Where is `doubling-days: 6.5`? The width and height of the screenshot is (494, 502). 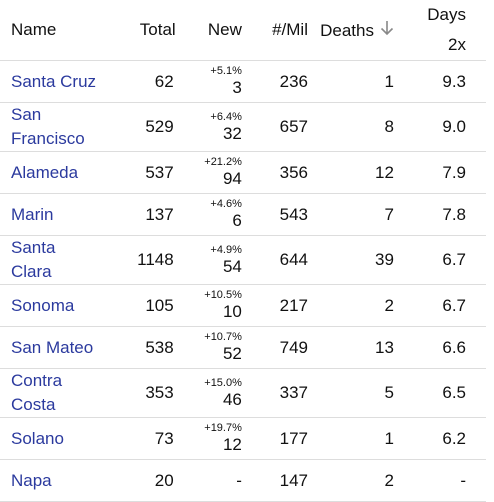
doubling-days: 6.5 is located at coordinates (439, 393).